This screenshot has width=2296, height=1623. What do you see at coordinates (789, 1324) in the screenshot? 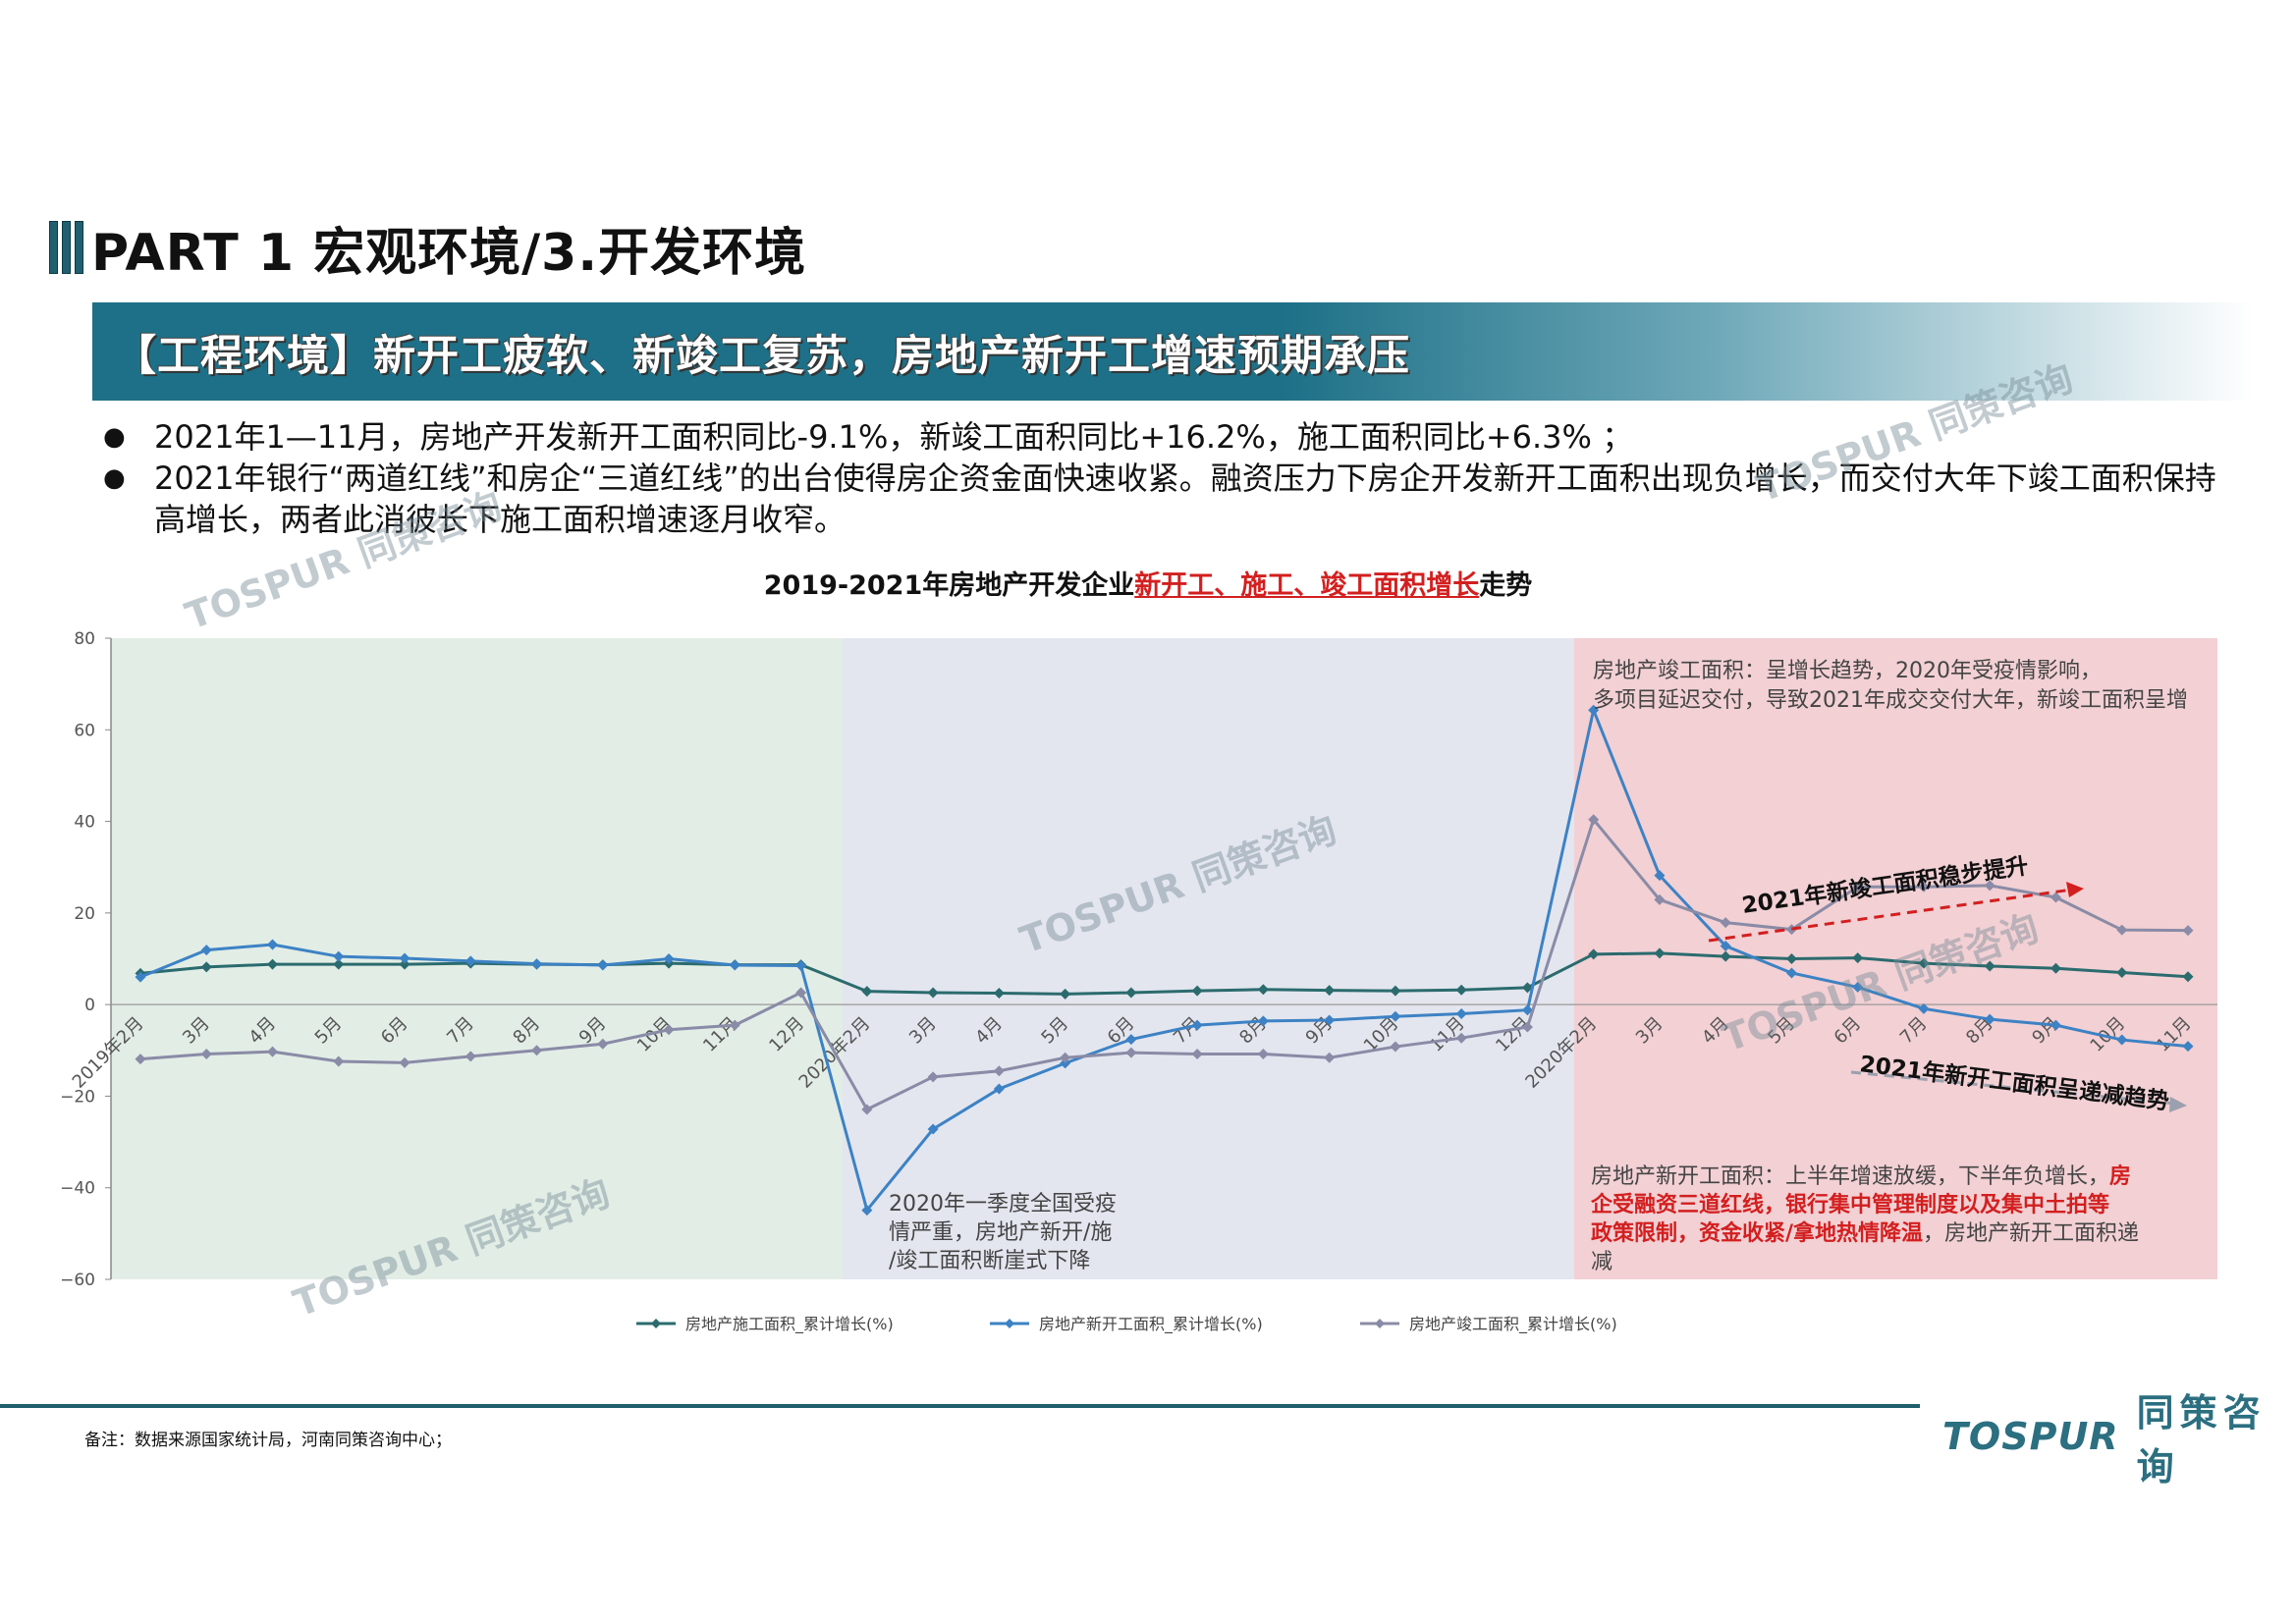
I see `legend-label: 房地产施工面积_累计增长(%)` at bounding box center [789, 1324].